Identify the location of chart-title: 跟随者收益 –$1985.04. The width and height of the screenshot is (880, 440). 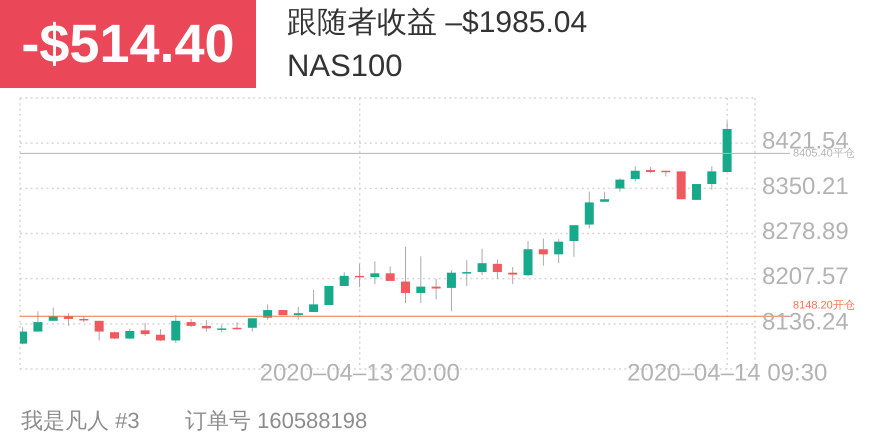
(437, 23).